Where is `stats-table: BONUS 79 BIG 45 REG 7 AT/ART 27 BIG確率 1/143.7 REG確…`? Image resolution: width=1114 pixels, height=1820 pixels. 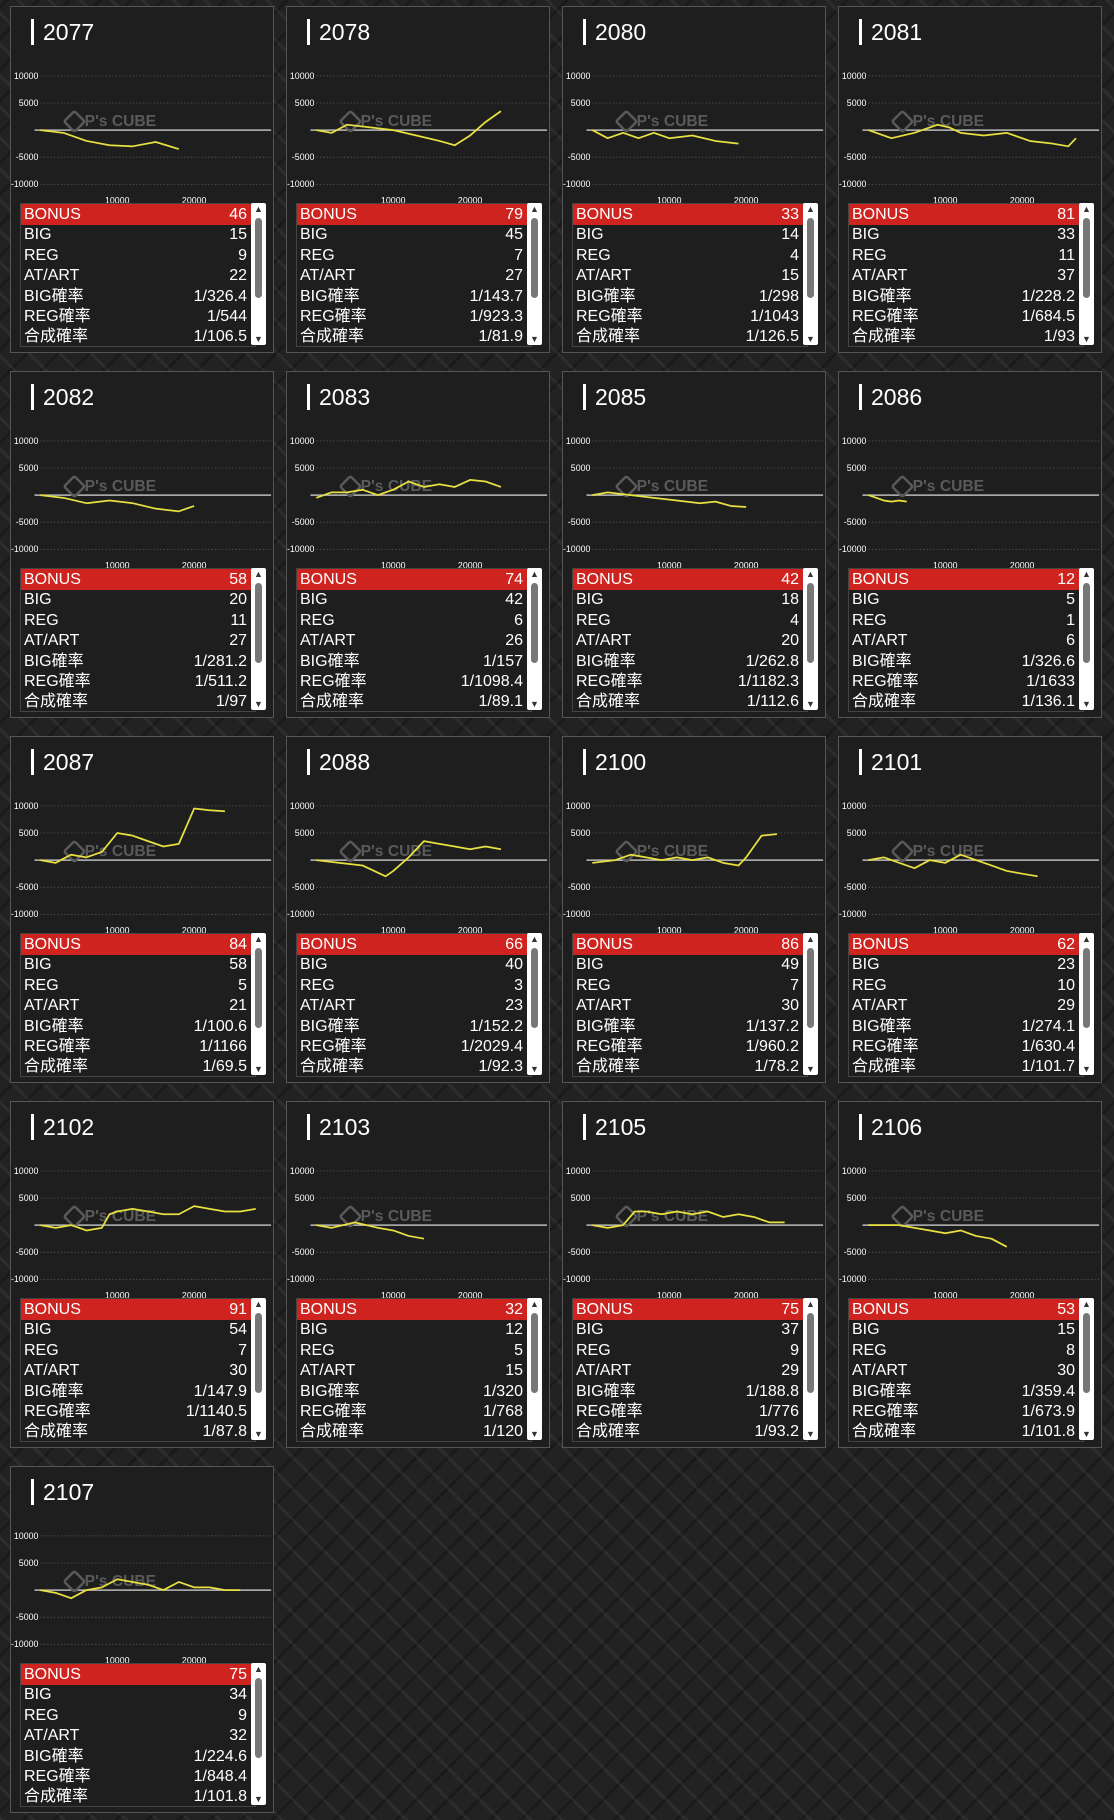
stats-table: BONUS 79 BIG 45 REG 7 AT/ART 27 BIG確率 1/143.7 REG確… is located at coordinates (414, 275).